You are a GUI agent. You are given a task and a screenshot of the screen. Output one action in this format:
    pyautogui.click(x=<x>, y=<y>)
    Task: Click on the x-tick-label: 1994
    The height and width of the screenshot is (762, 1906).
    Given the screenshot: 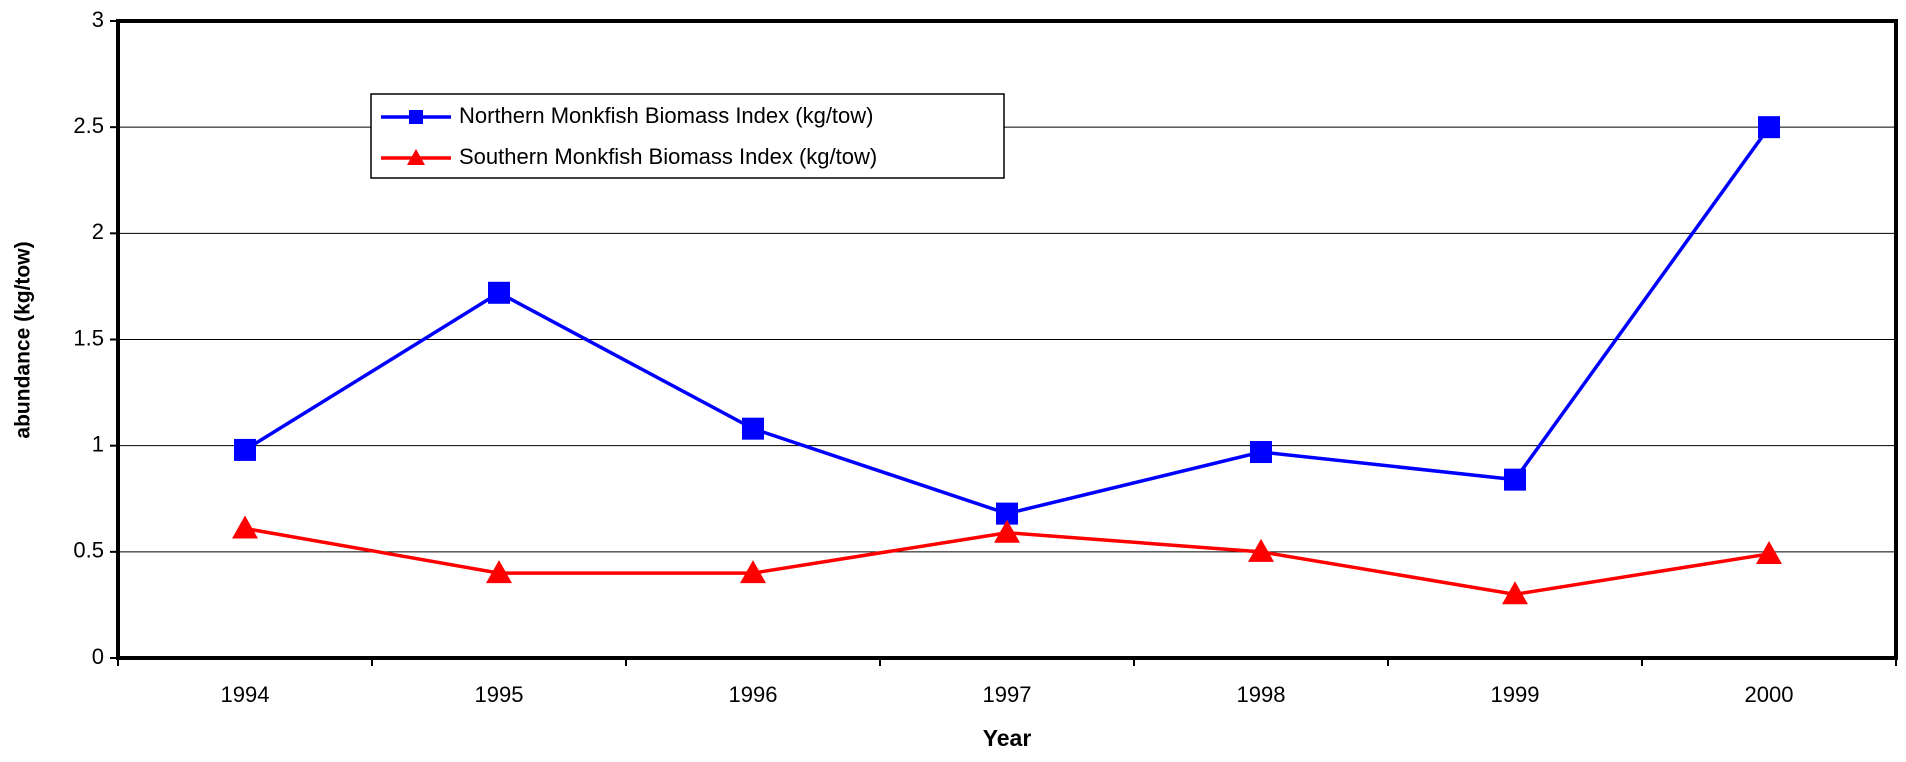 What is the action you would take?
    pyautogui.click(x=245, y=694)
    